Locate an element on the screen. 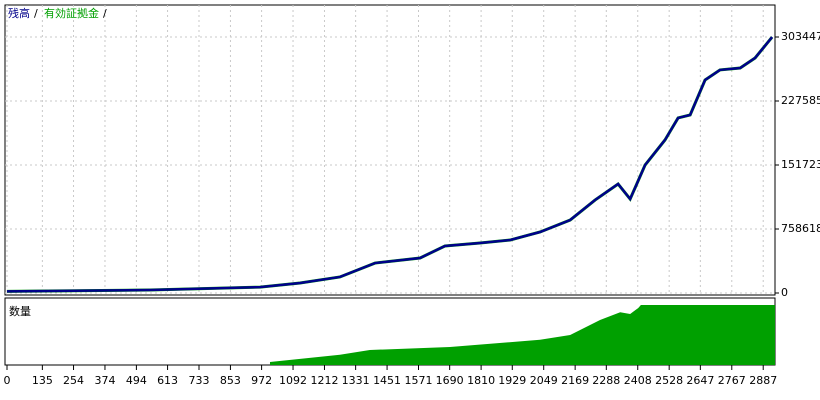  x-tick-label: 1929 is located at coordinates (512, 380).